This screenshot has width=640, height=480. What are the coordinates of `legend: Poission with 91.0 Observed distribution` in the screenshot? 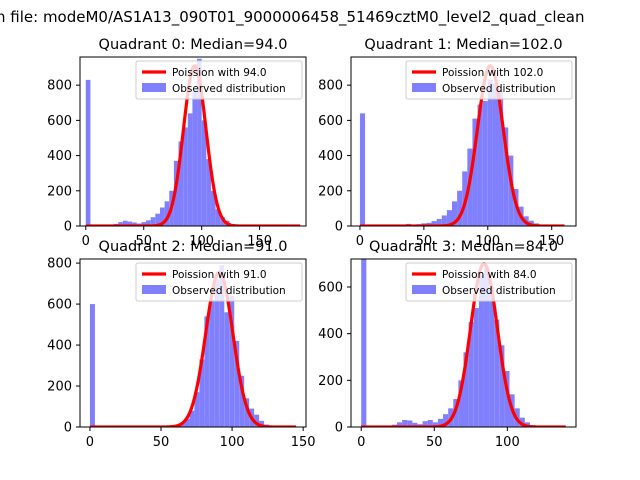 It's located at (219, 282).